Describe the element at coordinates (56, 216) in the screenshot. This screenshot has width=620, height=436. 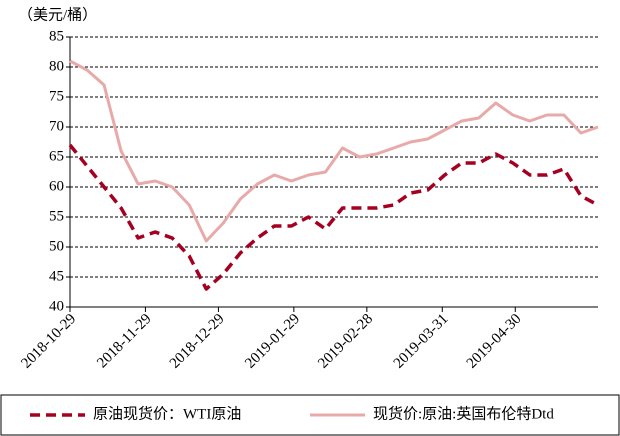
I see `y-tick-label: 55` at that location.